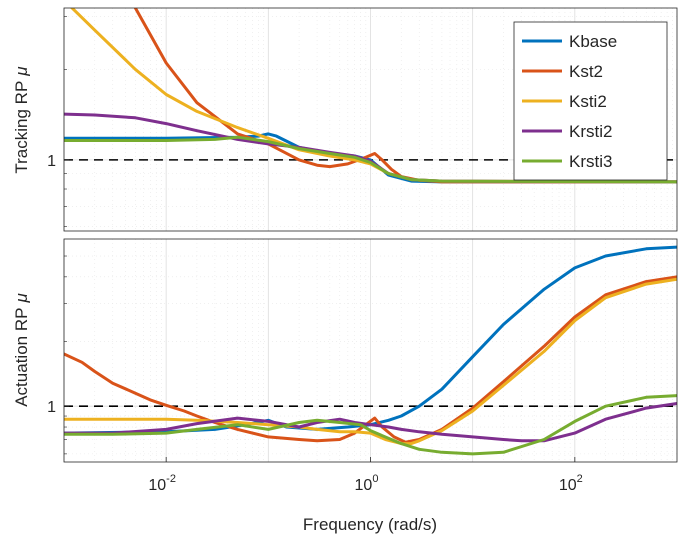  Describe the element at coordinates (21, 350) in the screenshot. I see `actuation-y-axis-label: Actuation RPμ` at that location.